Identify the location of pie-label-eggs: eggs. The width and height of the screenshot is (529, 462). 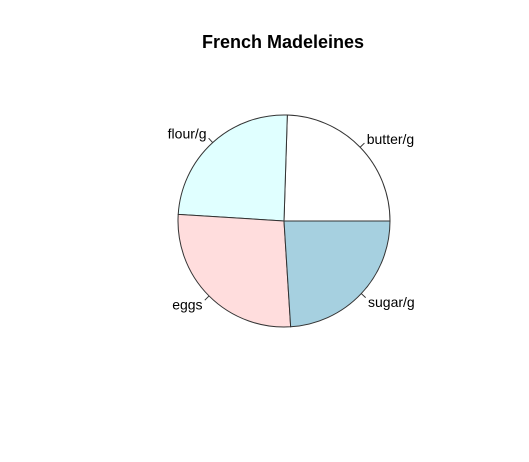
(187, 304).